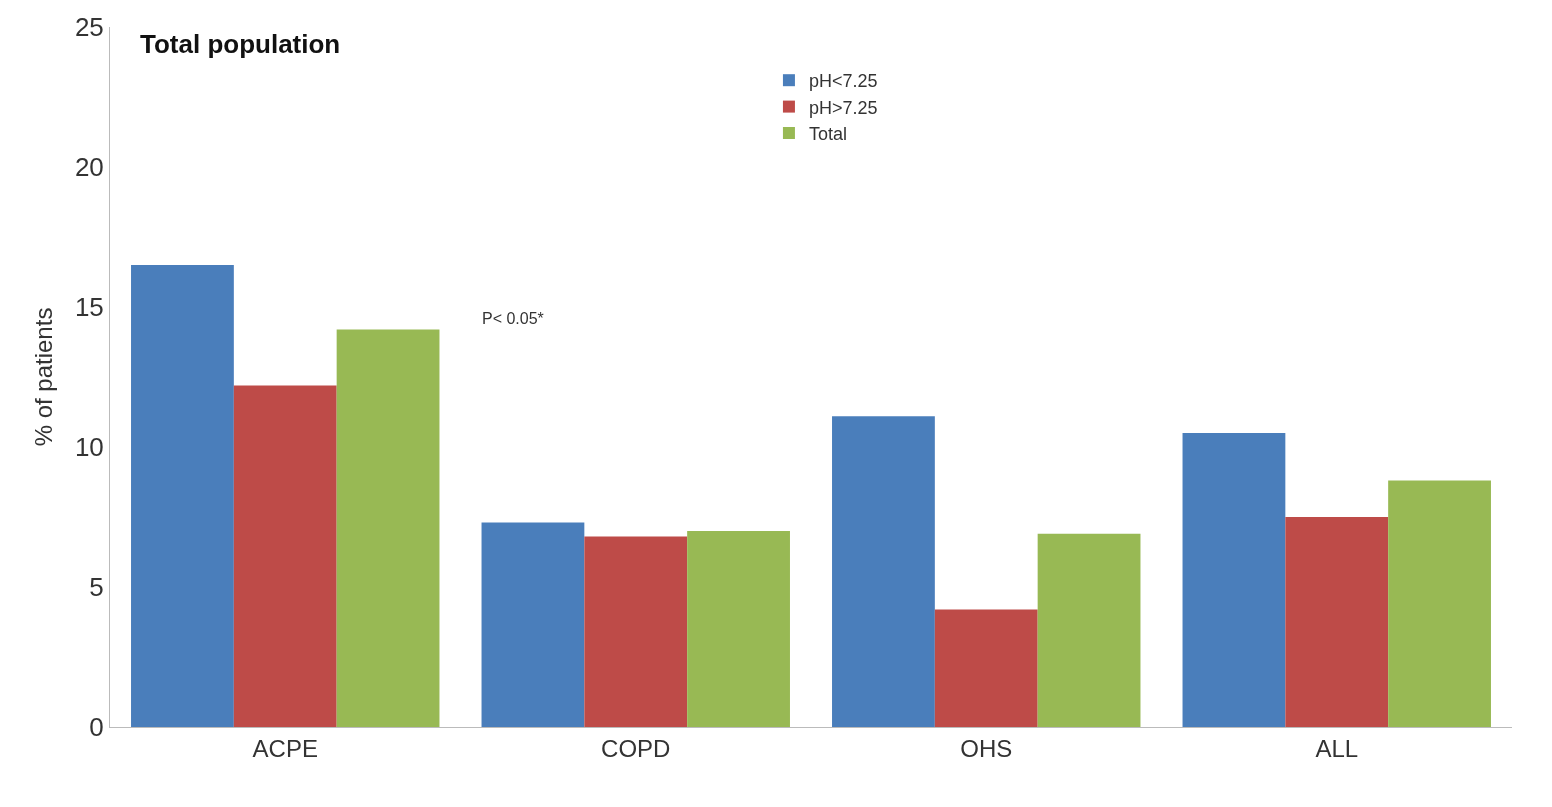  I want to click on x-tick-label: COPD, so click(636, 748).